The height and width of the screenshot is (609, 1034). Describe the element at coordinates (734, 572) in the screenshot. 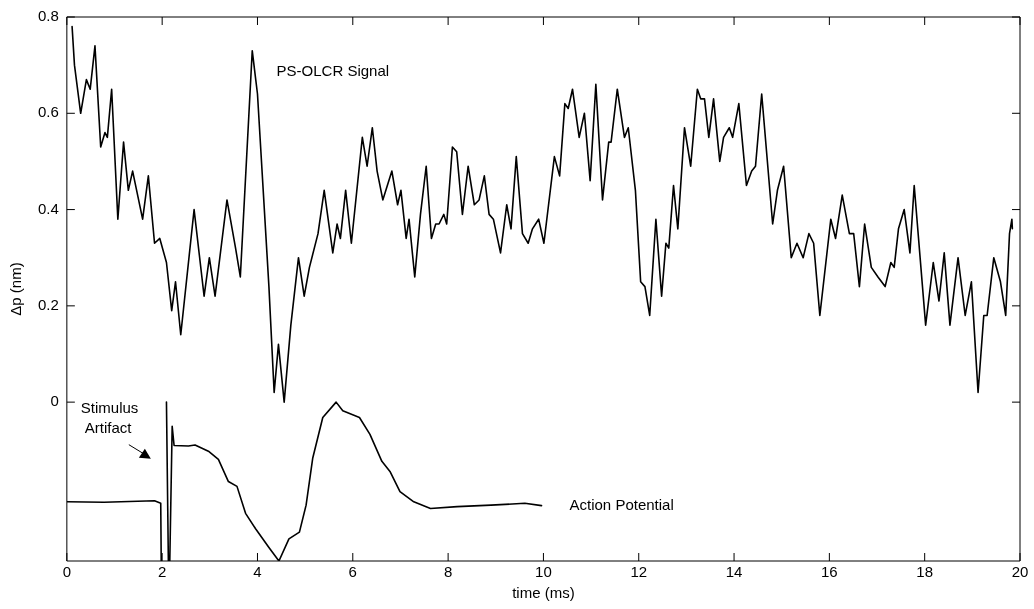

I see `x-tick-label: 14` at that location.